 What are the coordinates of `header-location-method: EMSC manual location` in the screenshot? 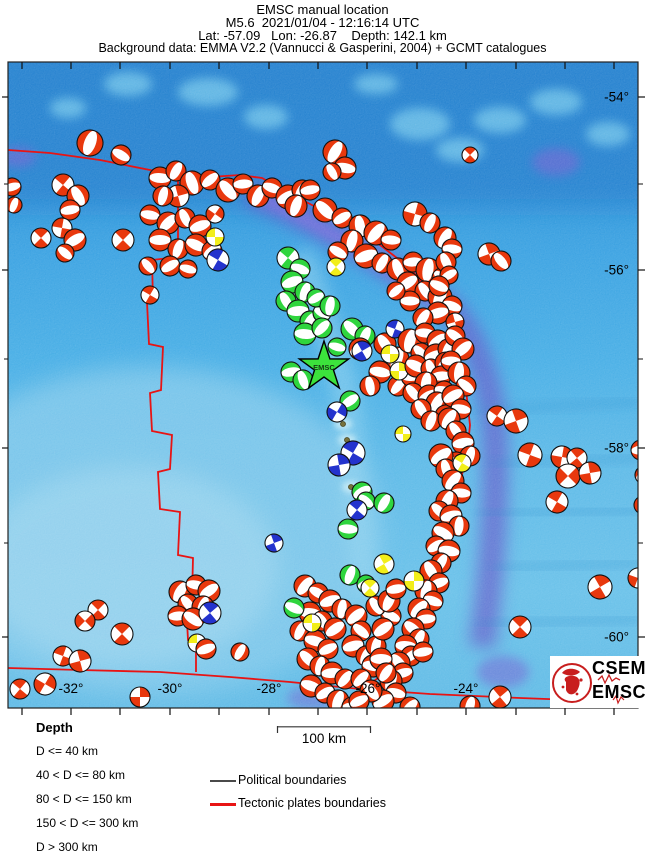 It's located at (322, 9).